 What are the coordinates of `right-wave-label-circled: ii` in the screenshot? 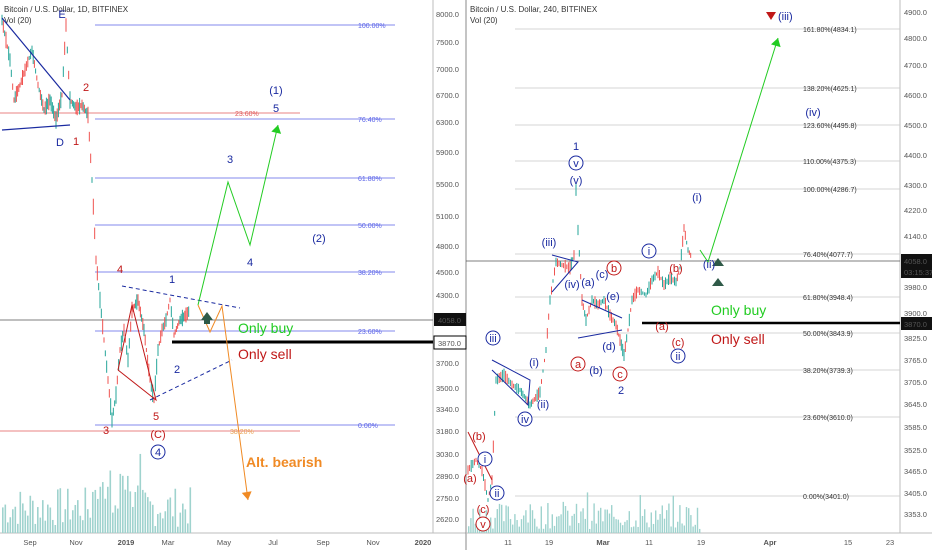 It's located at (678, 357).